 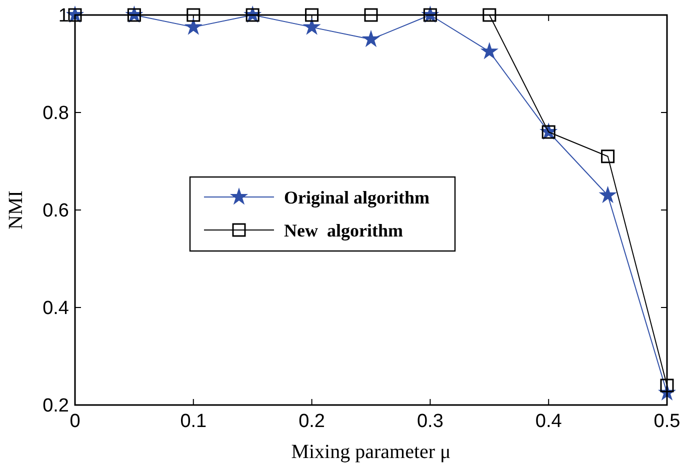 I want to click on x-tick-label: 0.2, so click(x=312, y=421).